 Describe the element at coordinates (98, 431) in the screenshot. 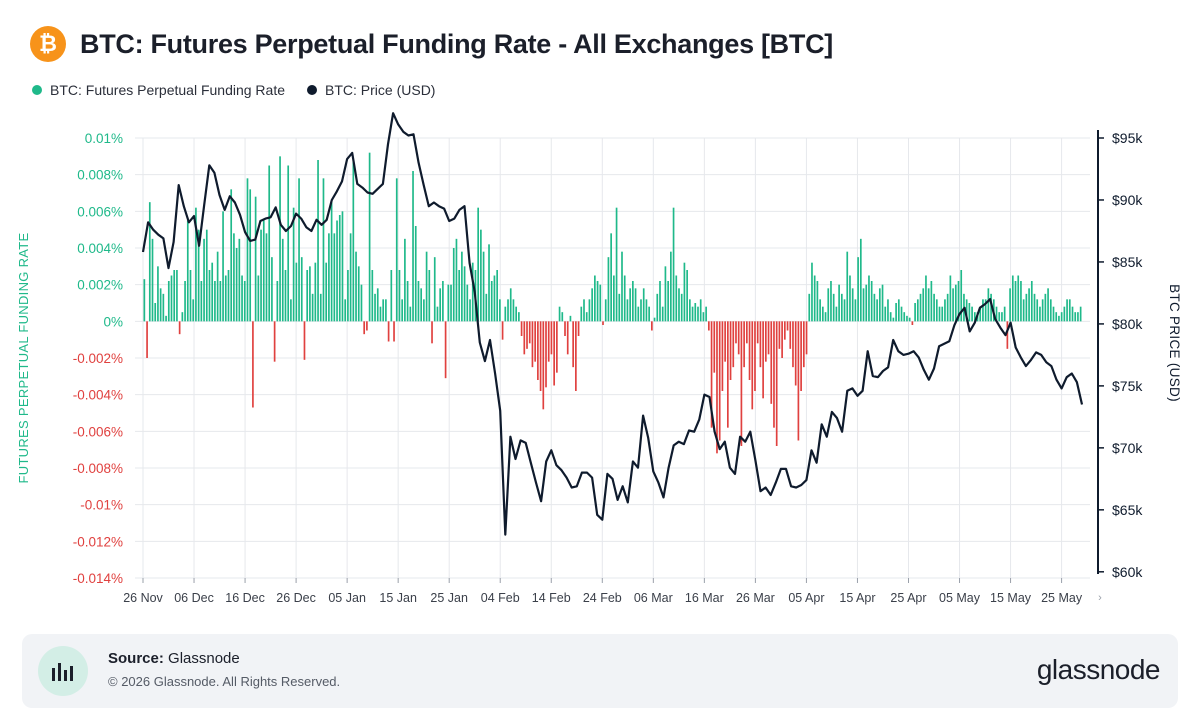

I see `left-axis-tick-label: -0.006%` at that location.